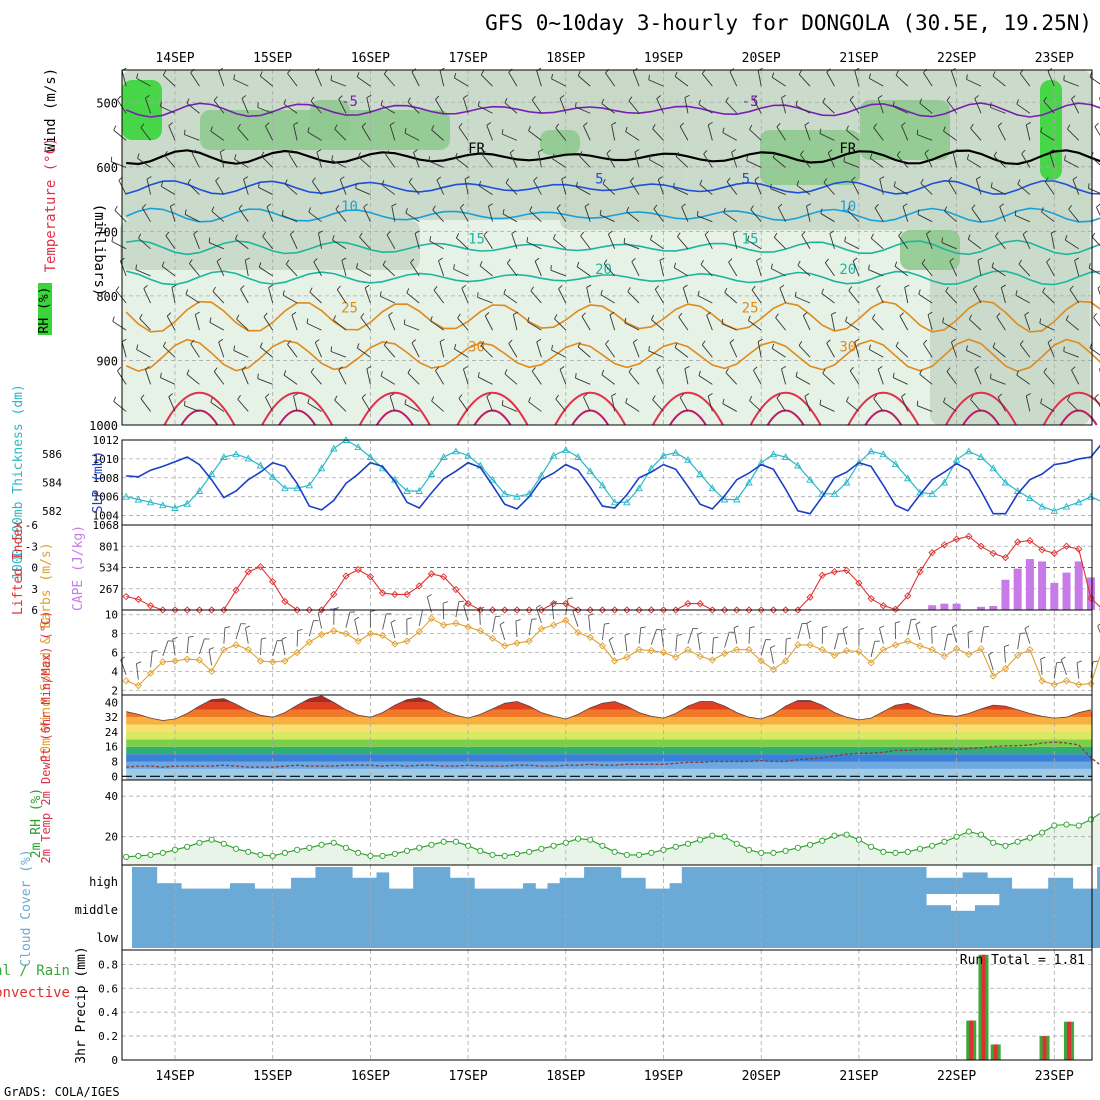  What do you see at coordinates (613, 479) in the screenshot?
I see `slp-line` at bounding box center [613, 479].